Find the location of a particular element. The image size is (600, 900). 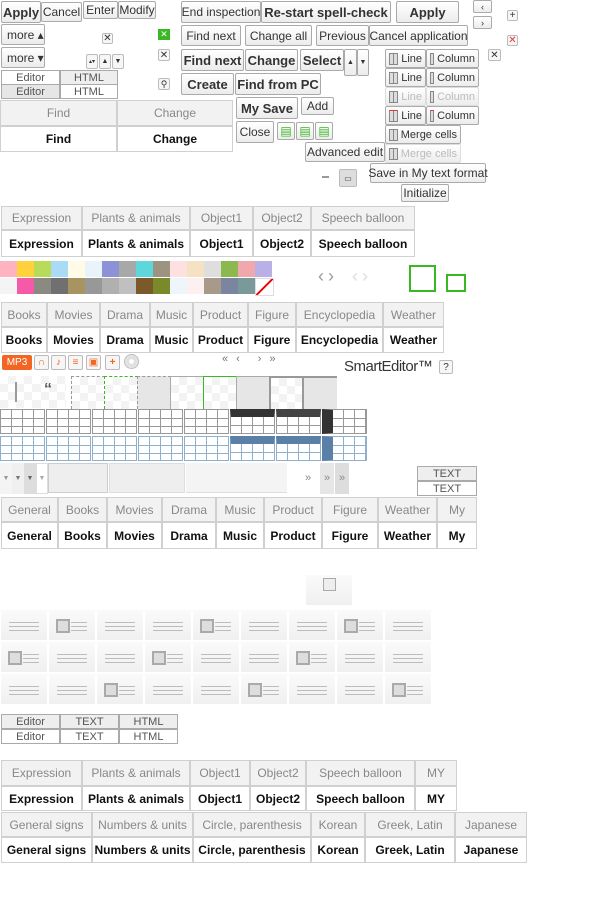

tab-object2: Object2 is located at coordinates (282, 218).